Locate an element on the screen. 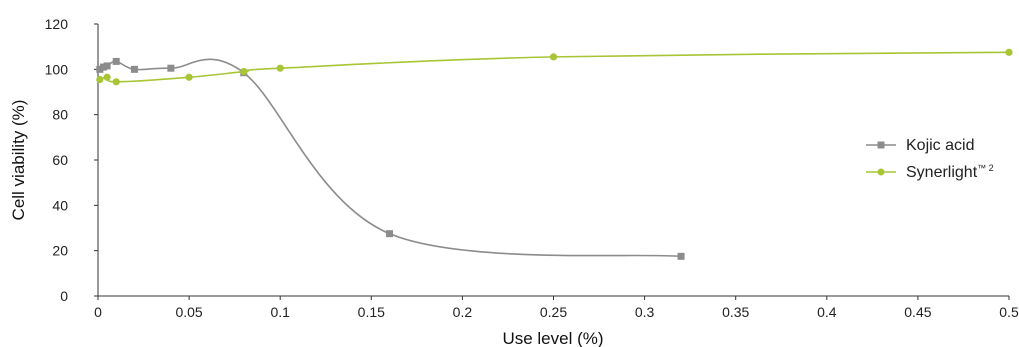 Image resolution: width=1019 pixels, height=347 pixels. legend: Kojic acid Synerlight™ 2 is located at coordinates (930, 159).